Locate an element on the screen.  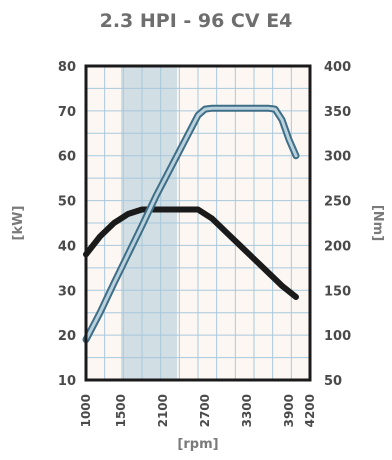
x-axis-ticks: 1000 1500 2100 2700 3300 3900 4200 is located at coordinates (198, 410).